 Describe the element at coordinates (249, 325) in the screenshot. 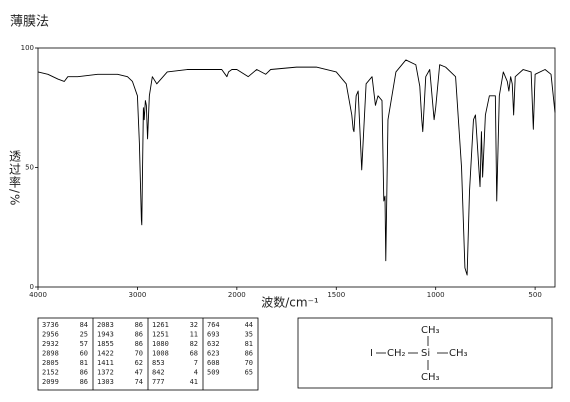

I see `peak-transmittance: 44` at that location.